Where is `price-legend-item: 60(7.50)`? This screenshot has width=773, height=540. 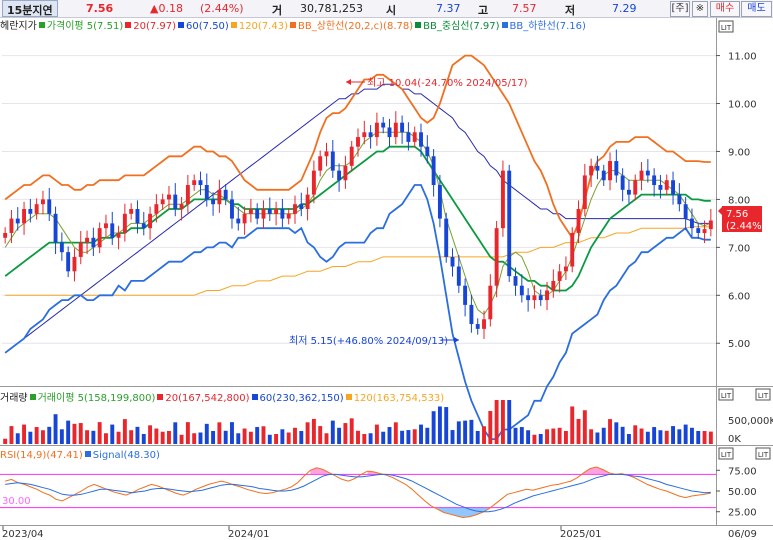 price-legend-item: 60(7.50) is located at coordinates (207, 26).